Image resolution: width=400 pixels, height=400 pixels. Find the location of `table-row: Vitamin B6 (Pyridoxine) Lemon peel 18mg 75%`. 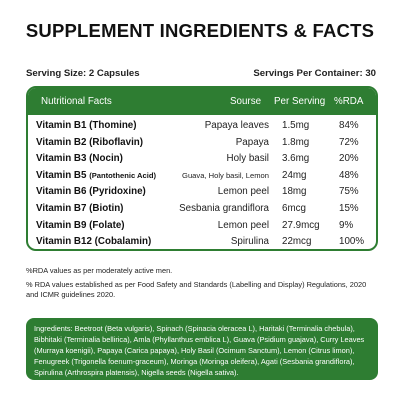

table-row: Vitamin B6 (Pyridoxine) Lemon peel 18mg 75% is located at coordinates (202, 192).